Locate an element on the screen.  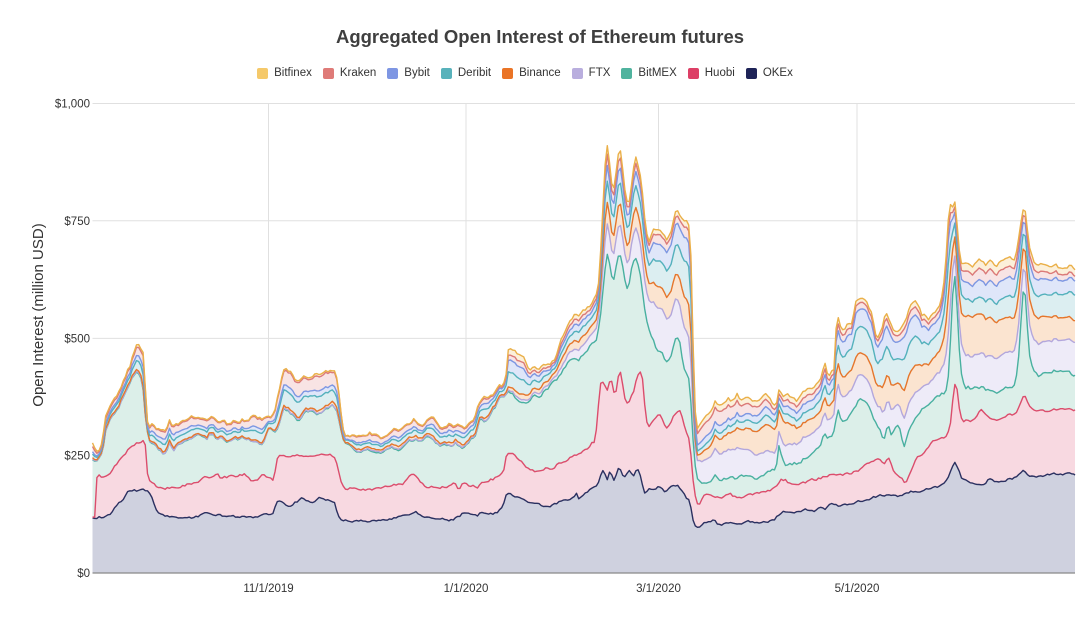
svg-text: $1,000 is located at coordinates (72, 105).